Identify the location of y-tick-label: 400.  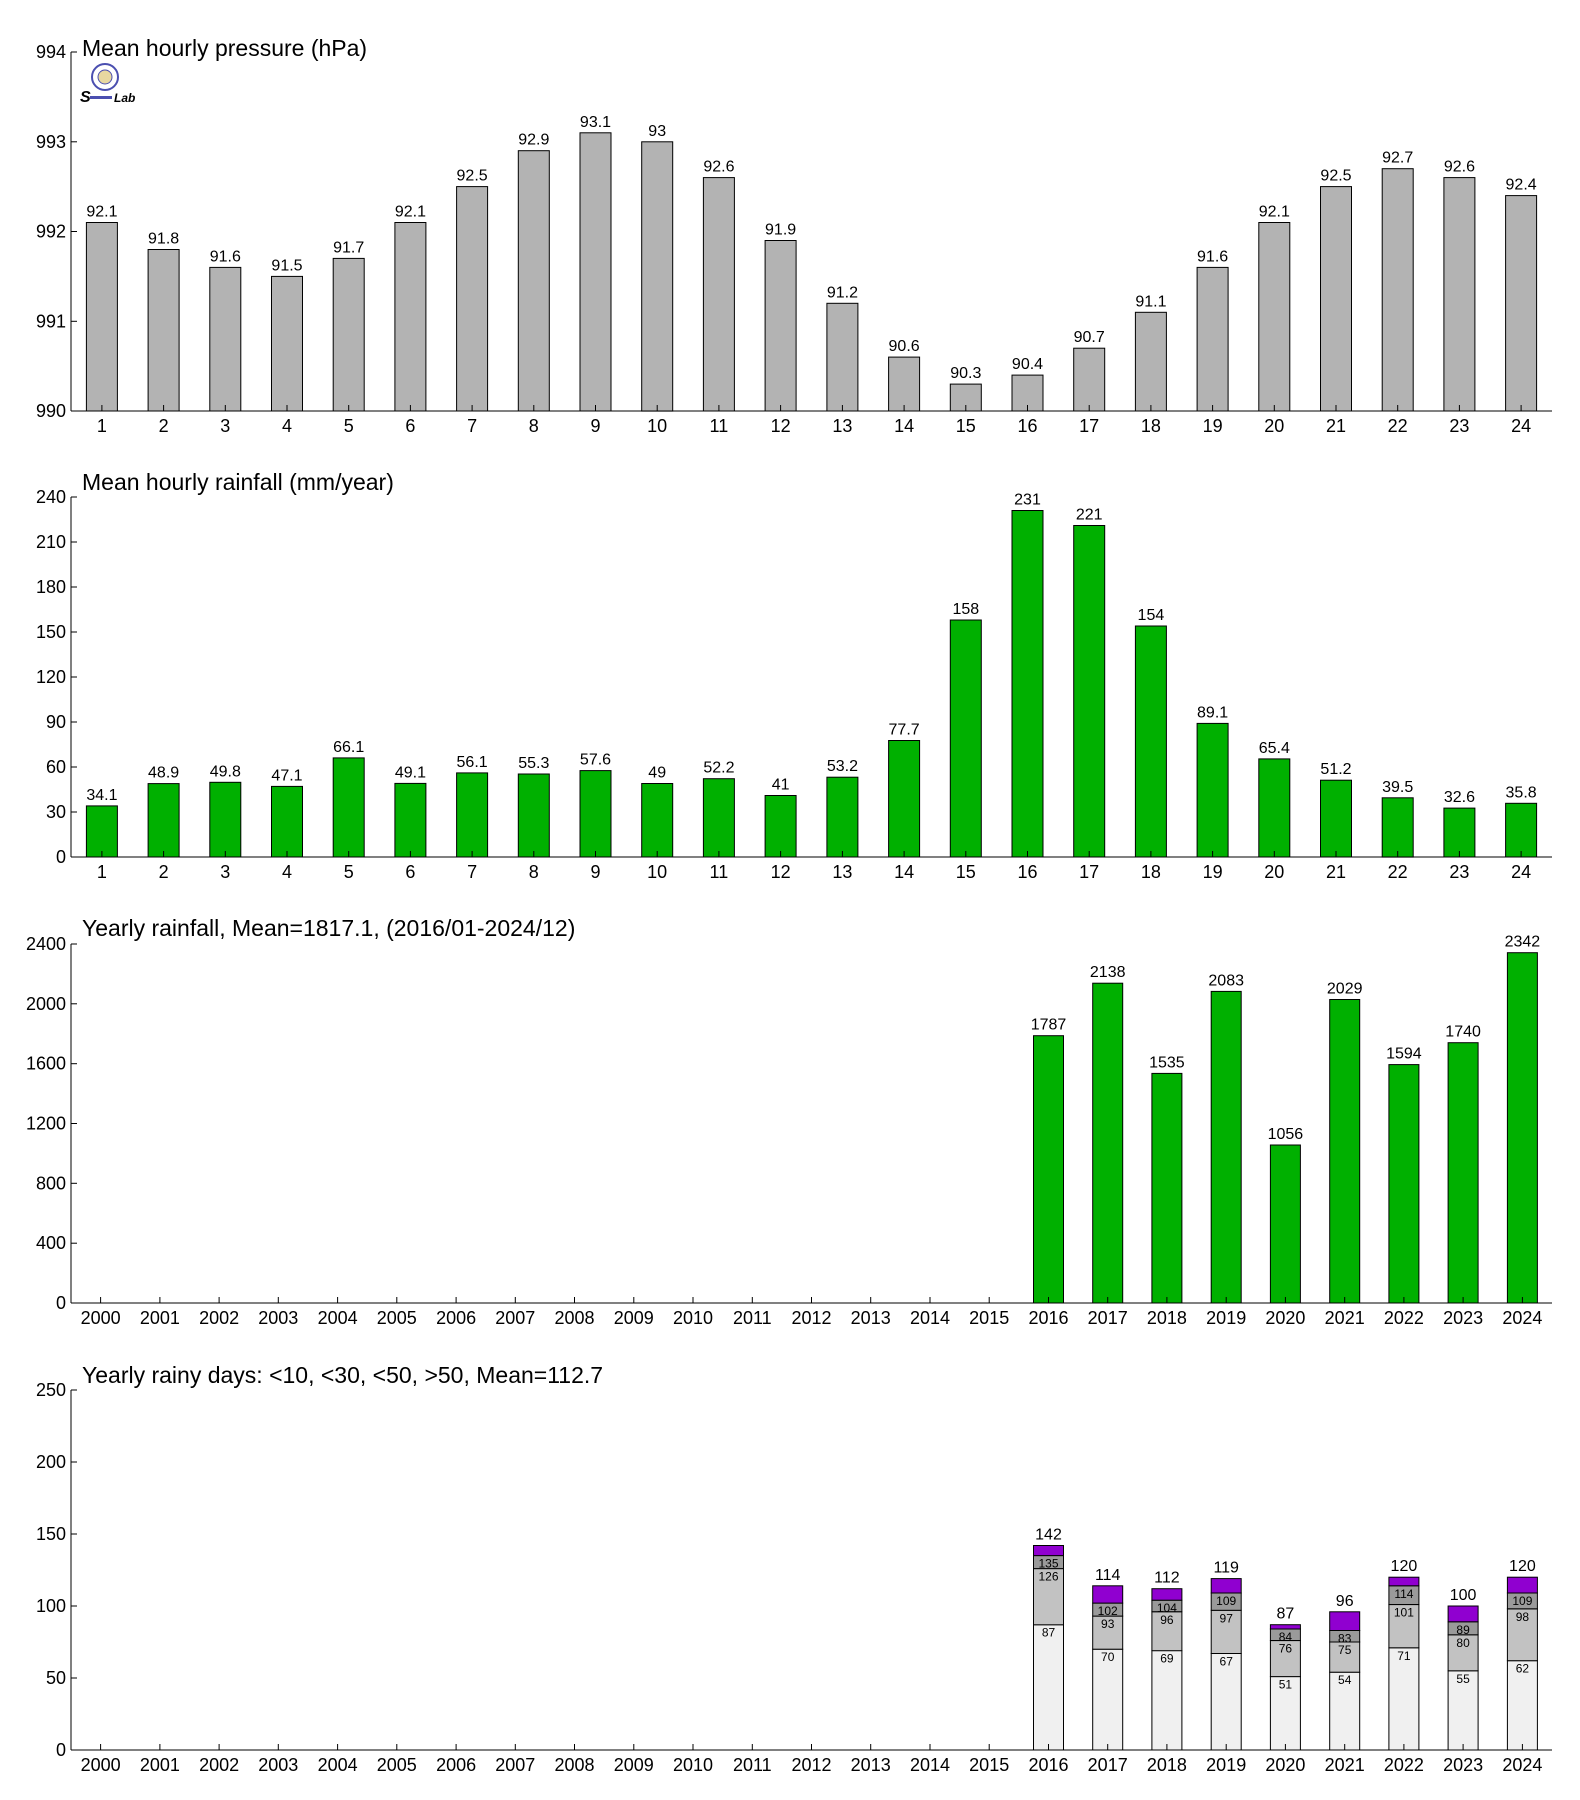
(51, 1243).